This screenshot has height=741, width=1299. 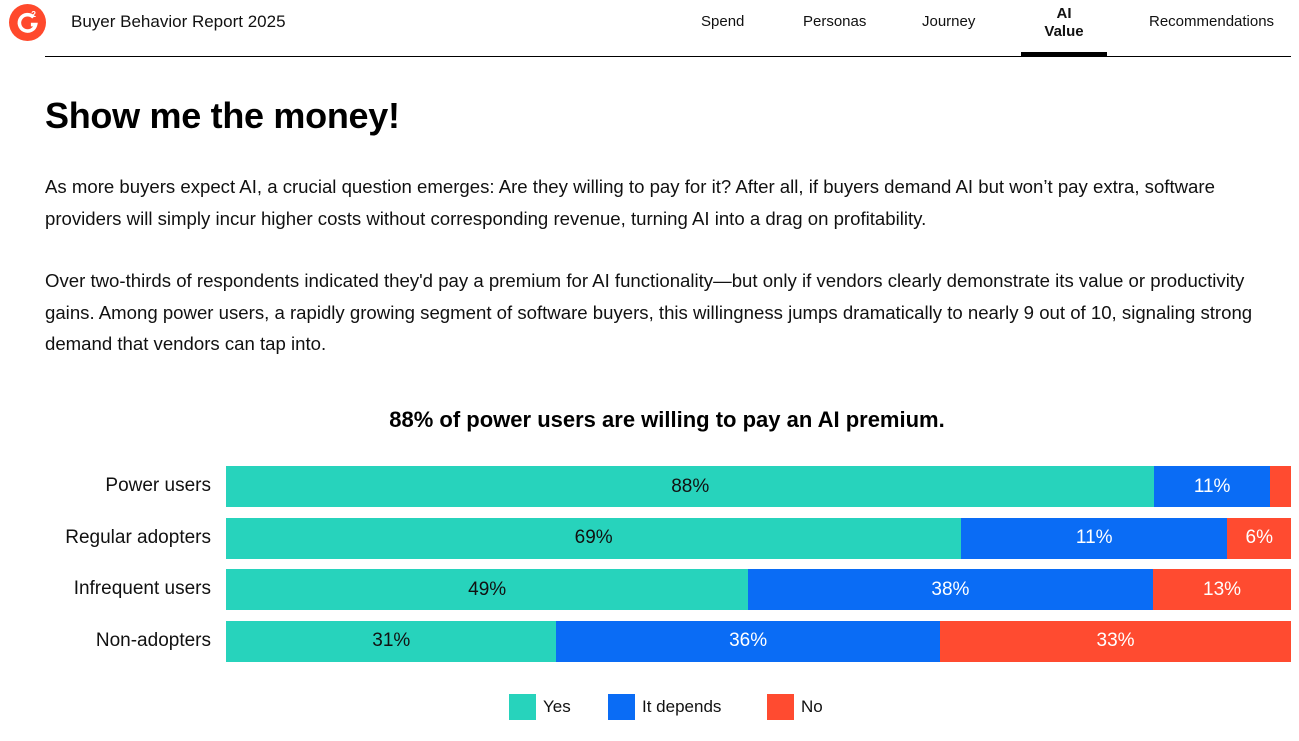 I want to click on bar-value-label: 88%, so click(x=690, y=486).